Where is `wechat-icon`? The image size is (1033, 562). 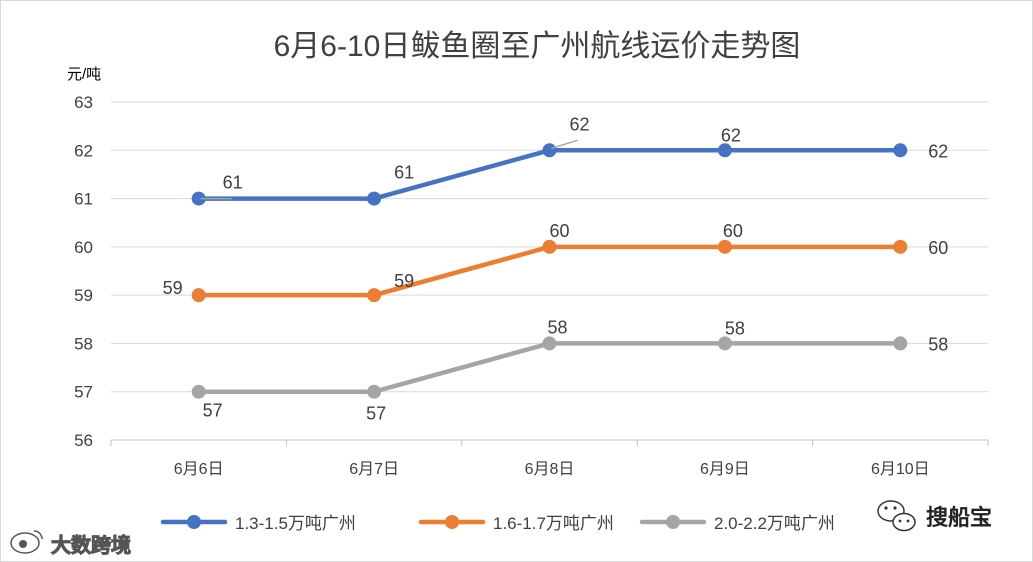 wechat-icon is located at coordinates (896, 516).